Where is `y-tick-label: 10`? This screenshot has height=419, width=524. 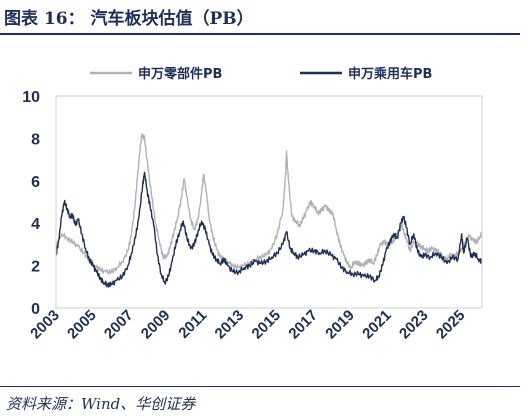
y-tick-label: 10 is located at coordinates (31, 97).